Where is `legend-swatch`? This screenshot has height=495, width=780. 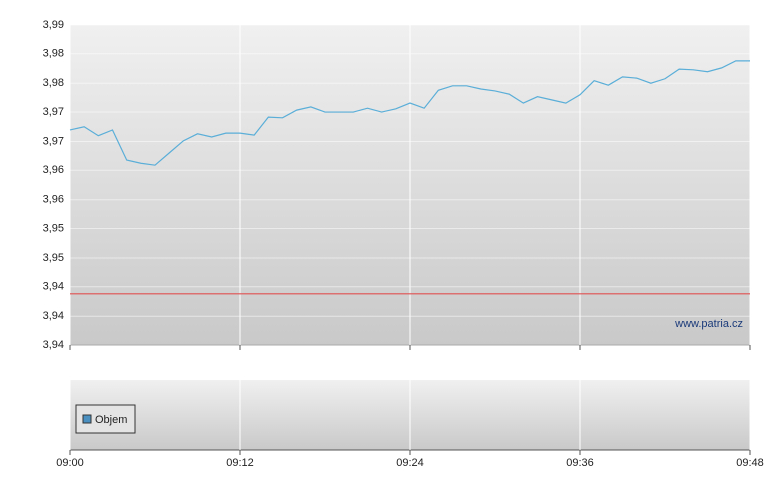 legend-swatch is located at coordinates (87, 419).